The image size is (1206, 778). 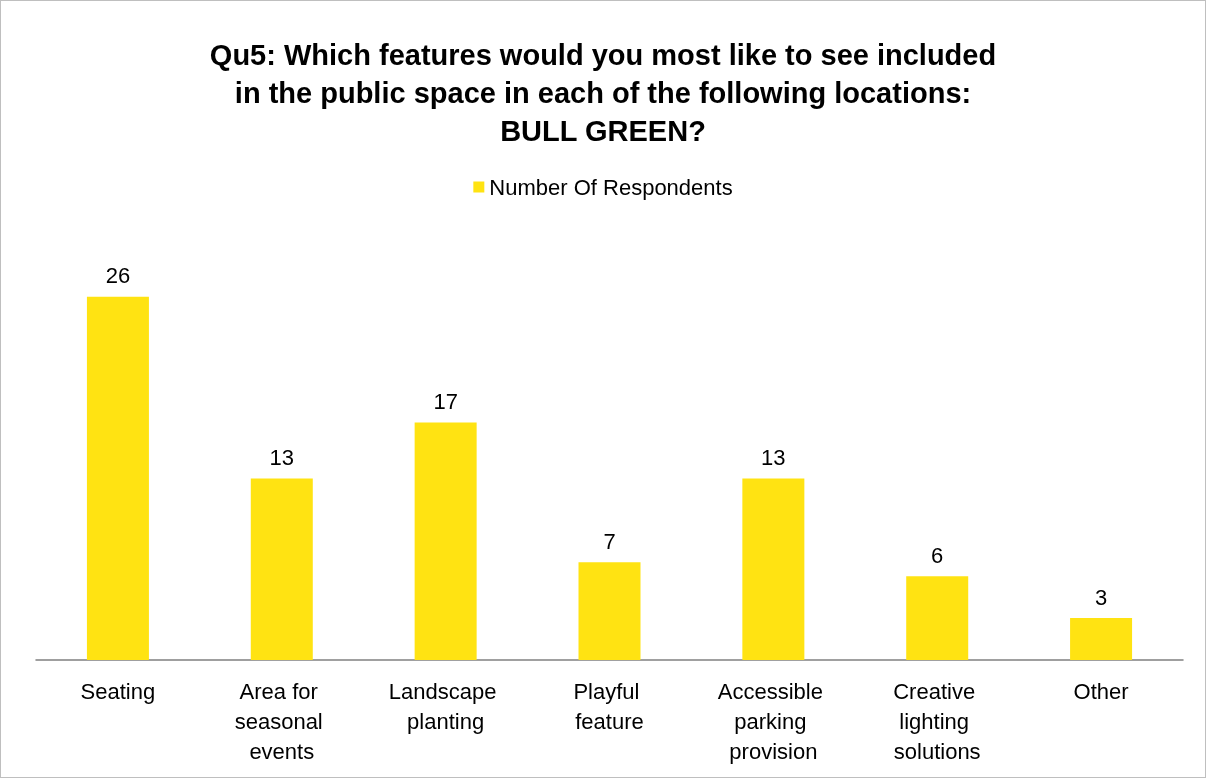 What do you see at coordinates (1101, 597) in the screenshot?
I see `data-label: 3` at bounding box center [1101, 597].